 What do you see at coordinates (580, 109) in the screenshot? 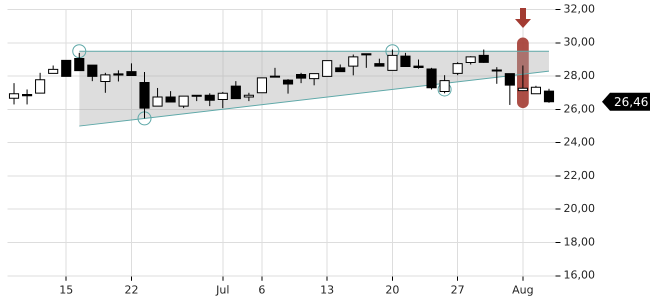
I see `y-tick-label: 26,00` at bounding box center [580, 109].